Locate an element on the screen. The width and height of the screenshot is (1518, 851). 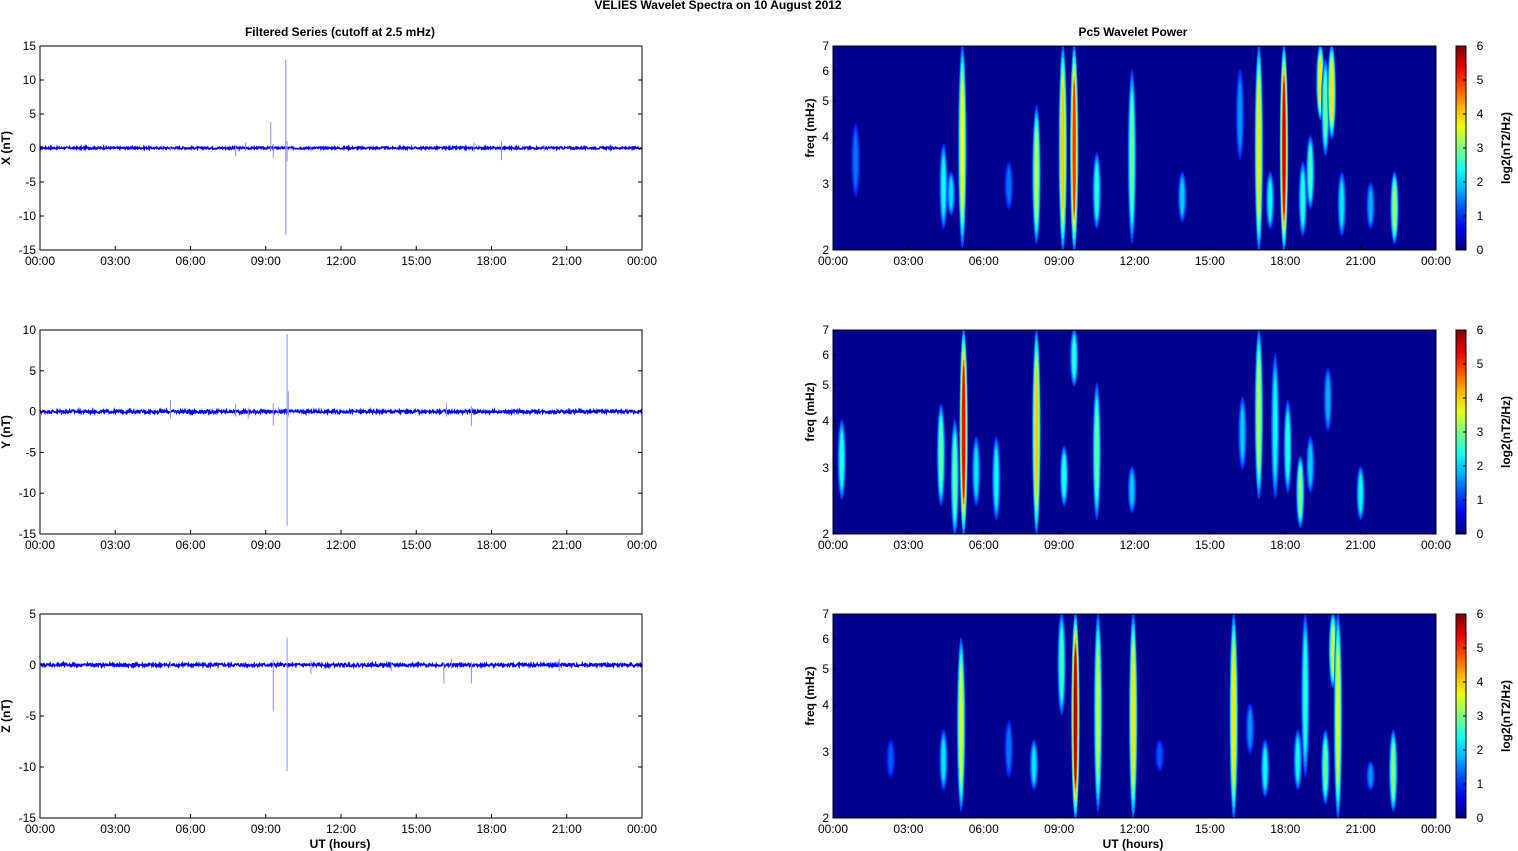
time-series-x-x-tick-label: 06:00 is located at coordinates (190, 261).